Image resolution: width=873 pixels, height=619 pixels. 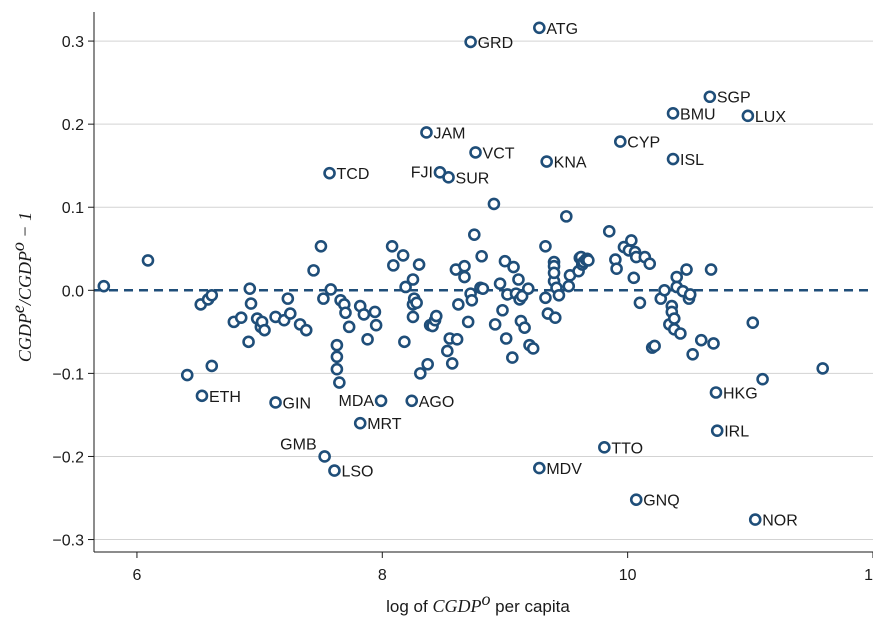 I want to click on data-point-mda, so click(x=381, y=401).